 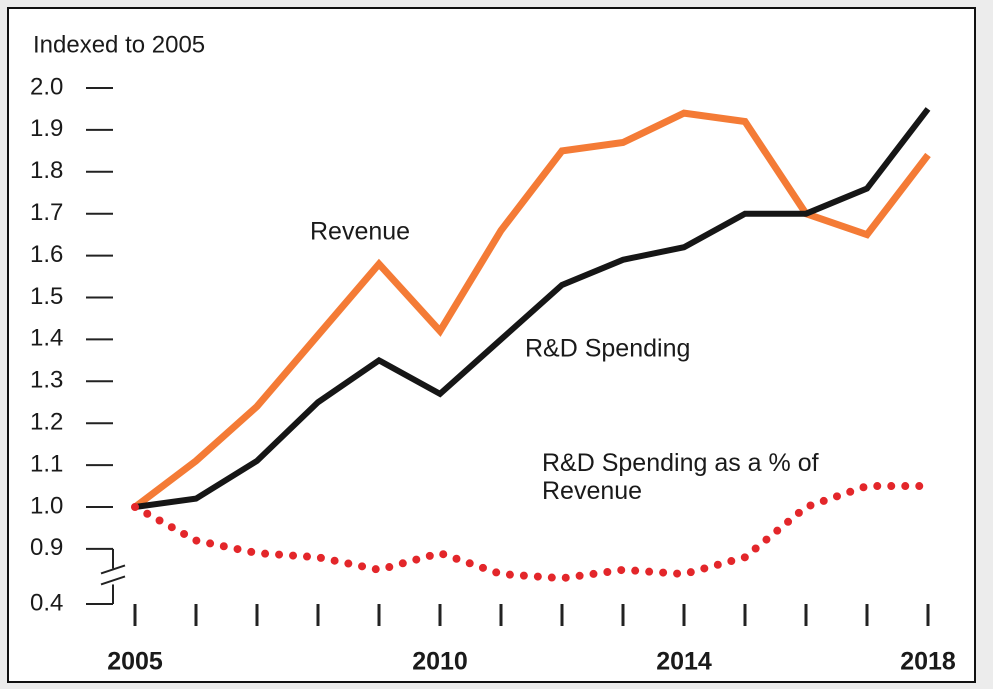 I want to click on y-tick-label: 1.7, so click(x=46, y=212).